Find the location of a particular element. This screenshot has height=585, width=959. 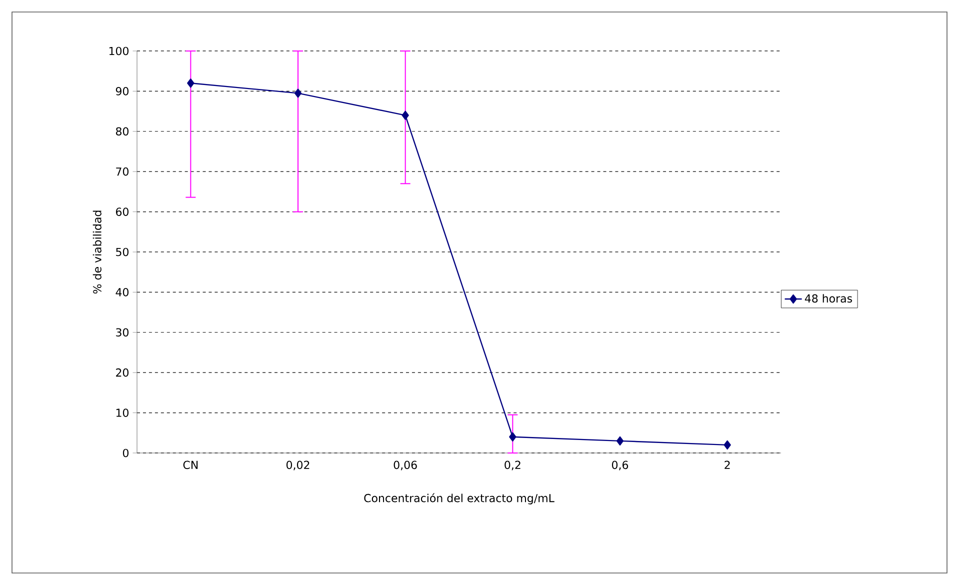

y-tick-label: 0 is located at coordinates (125, 453).